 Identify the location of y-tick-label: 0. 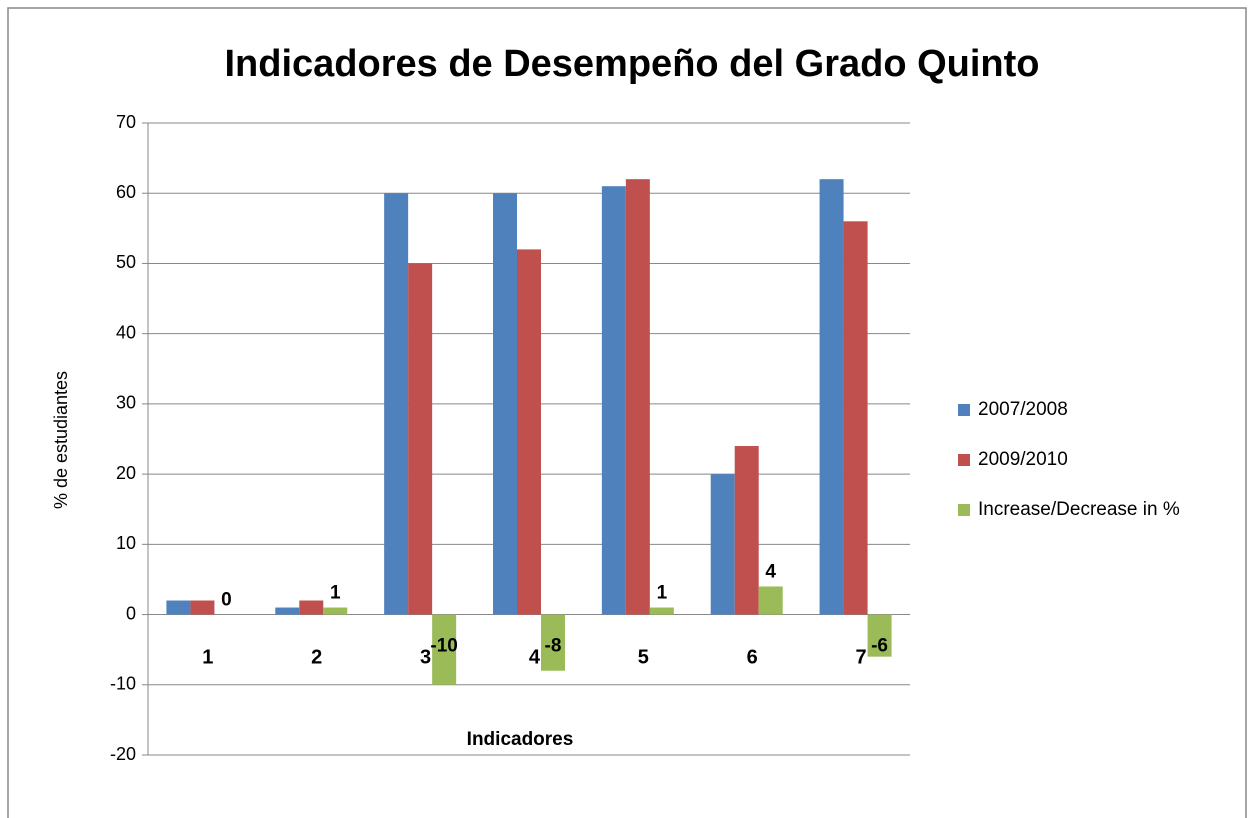
(131, 613).